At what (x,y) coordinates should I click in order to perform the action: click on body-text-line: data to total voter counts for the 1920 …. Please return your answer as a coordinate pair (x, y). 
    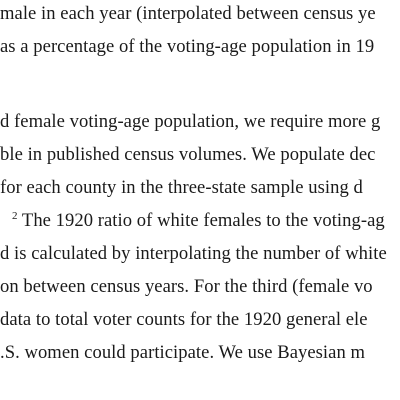
    Looking at the image, I should click on (184, 319).